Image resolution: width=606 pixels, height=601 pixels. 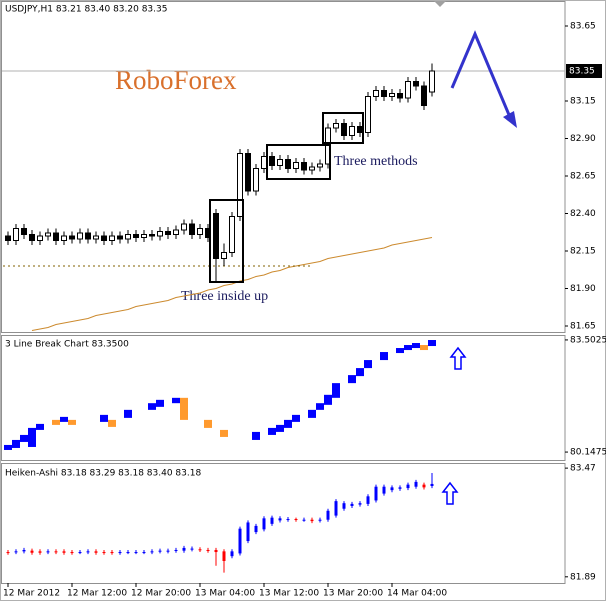 What do you see at coordinates (97, 594) in the screenshot?
I see `x-tick-label: 12 Mar 12:00` at bounding box center [97, 594].